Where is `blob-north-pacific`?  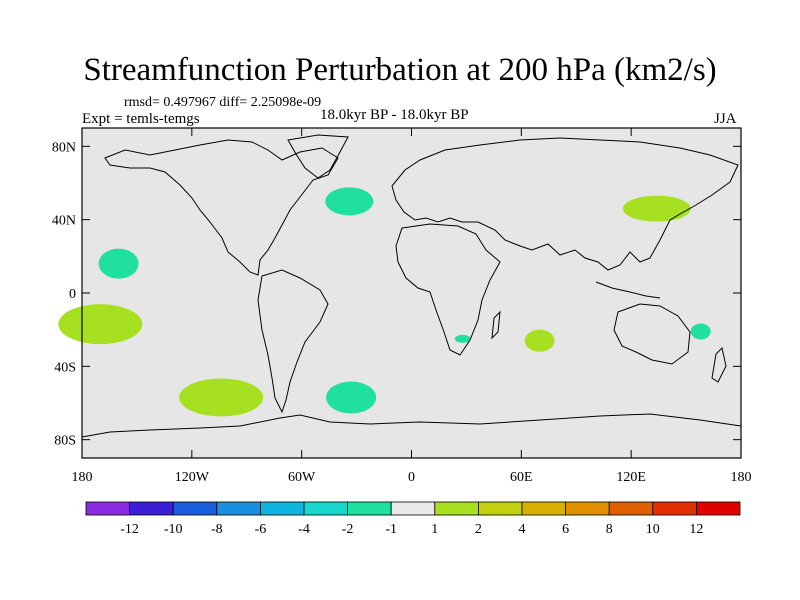
blob-north-pacific is located at coordinates (118, 263).